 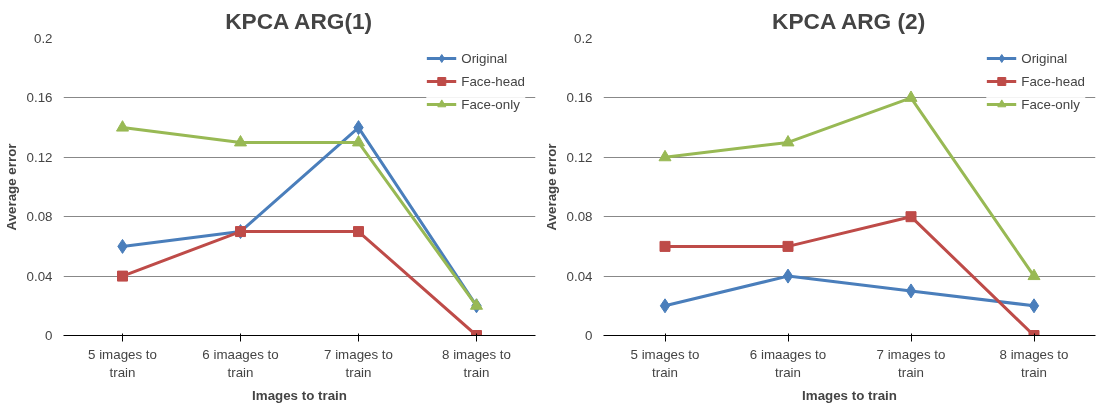 What do you see at coordinates (849, 20) in the screenshot?
I see `chart-title: KPCA ARG (2)` at bounding box center [849, 20].